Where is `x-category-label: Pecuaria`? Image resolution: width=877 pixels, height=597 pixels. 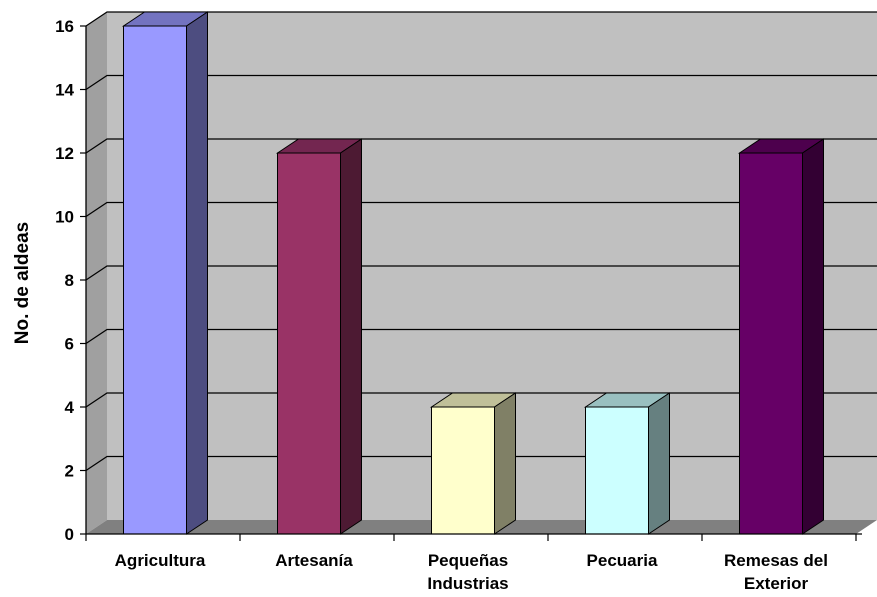
x-category-label: Pecuaria is located at coordinates (622, 560).